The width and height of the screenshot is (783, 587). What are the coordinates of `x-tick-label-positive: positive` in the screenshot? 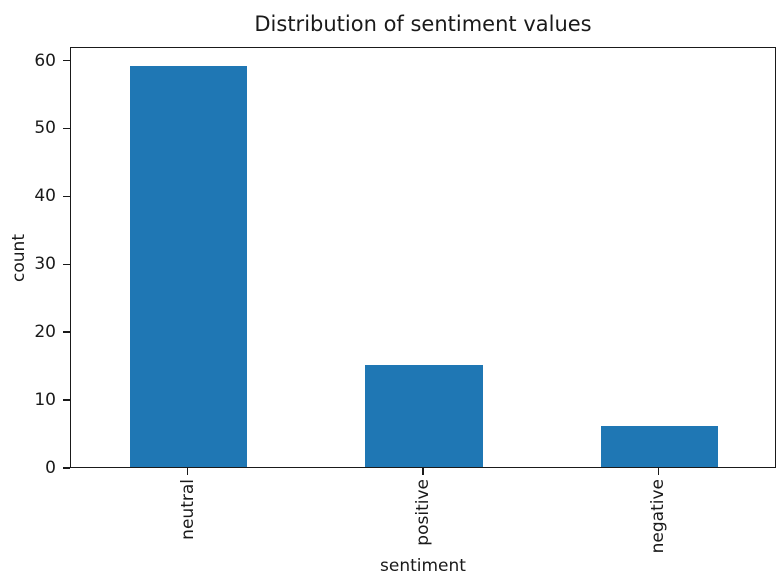 It's located at (423, 512).